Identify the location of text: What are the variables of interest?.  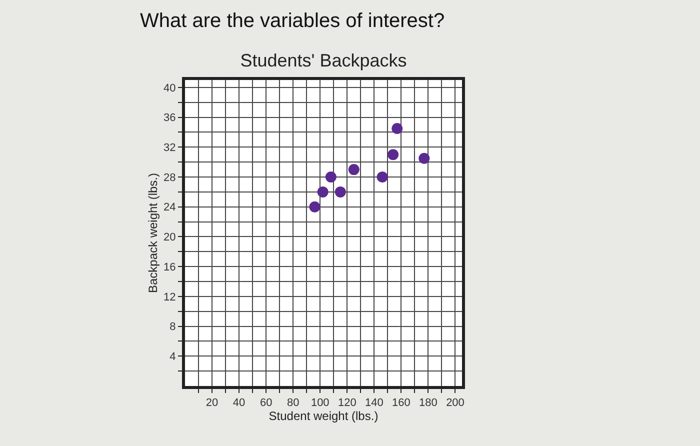
(292, 21).